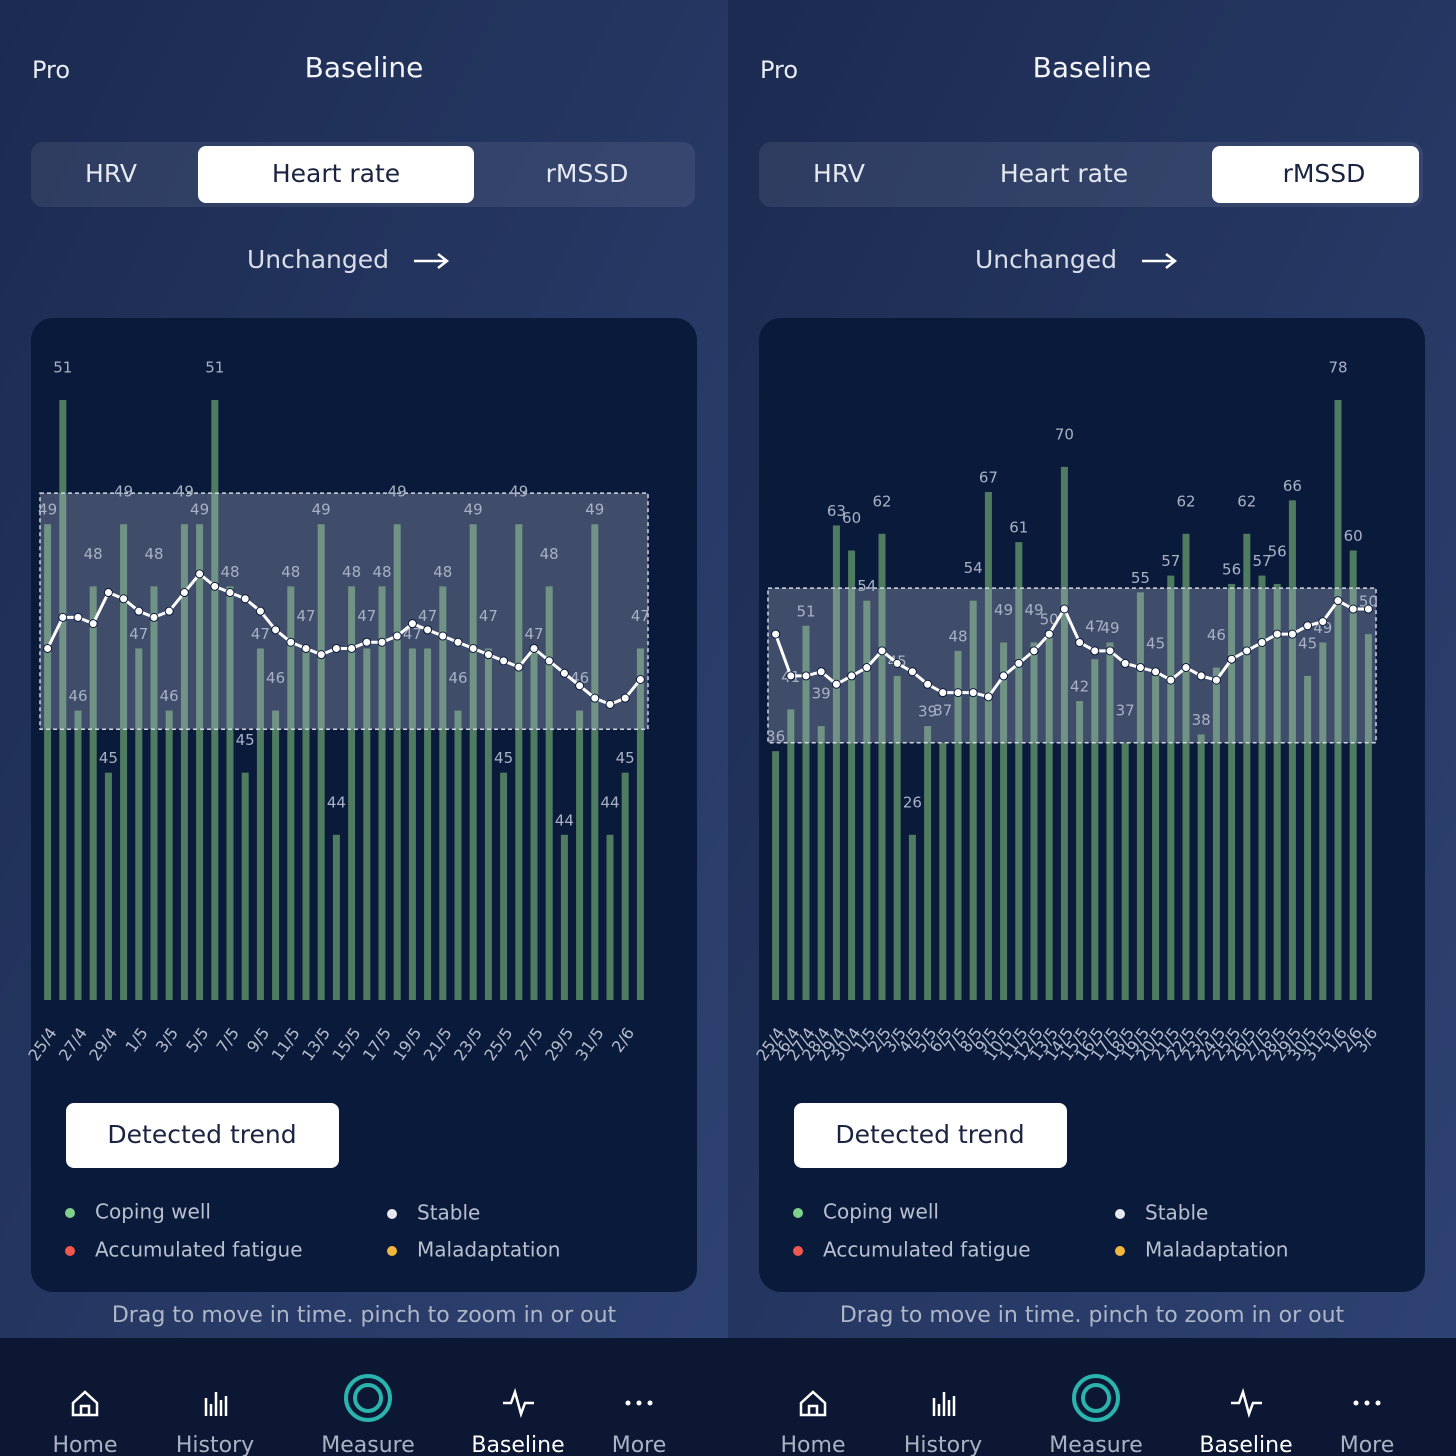  Describe the element at coordinates (1231, 569) in the screenshot. I see `value-label: 56` at that location.